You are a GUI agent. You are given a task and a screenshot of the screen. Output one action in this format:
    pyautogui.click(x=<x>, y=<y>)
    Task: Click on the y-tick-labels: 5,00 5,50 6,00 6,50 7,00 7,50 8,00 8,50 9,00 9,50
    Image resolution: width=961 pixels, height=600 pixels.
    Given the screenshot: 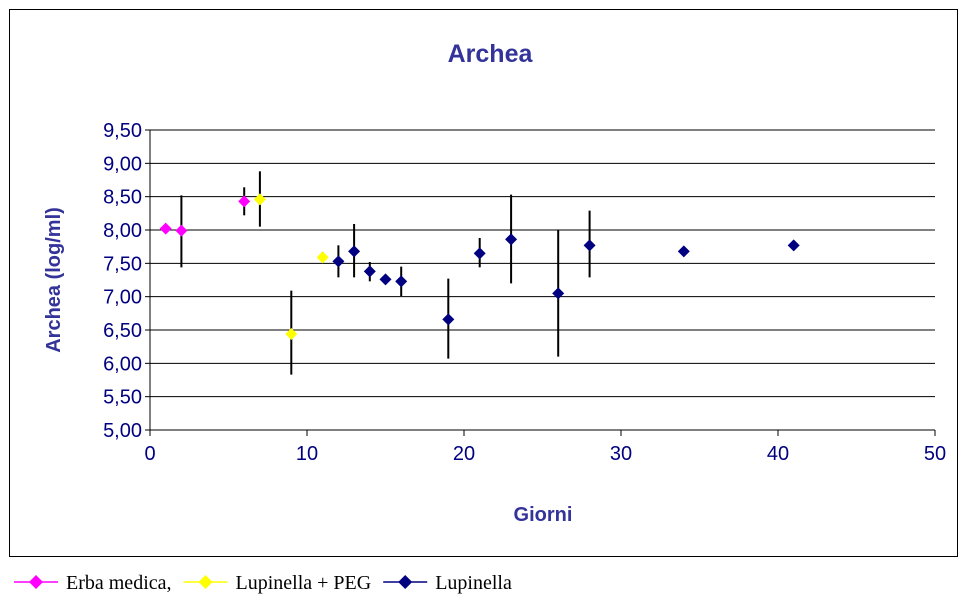 What is the action you would take?
    pyautogui.click(x=122, y=281)
    